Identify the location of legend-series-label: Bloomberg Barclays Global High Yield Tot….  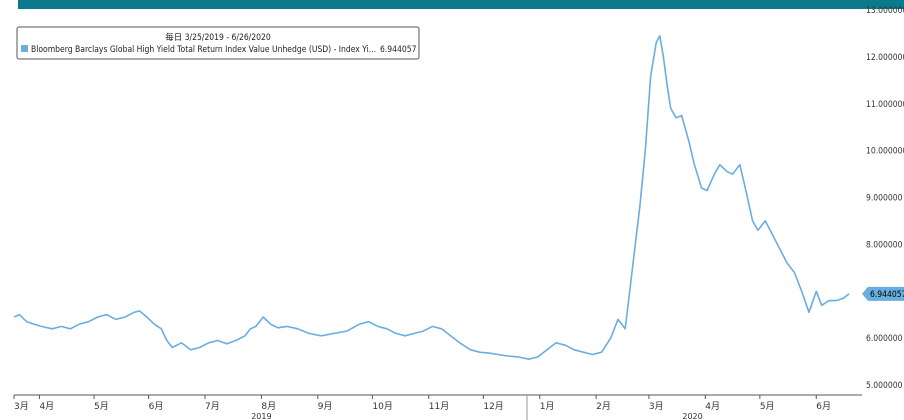
(203, 50).